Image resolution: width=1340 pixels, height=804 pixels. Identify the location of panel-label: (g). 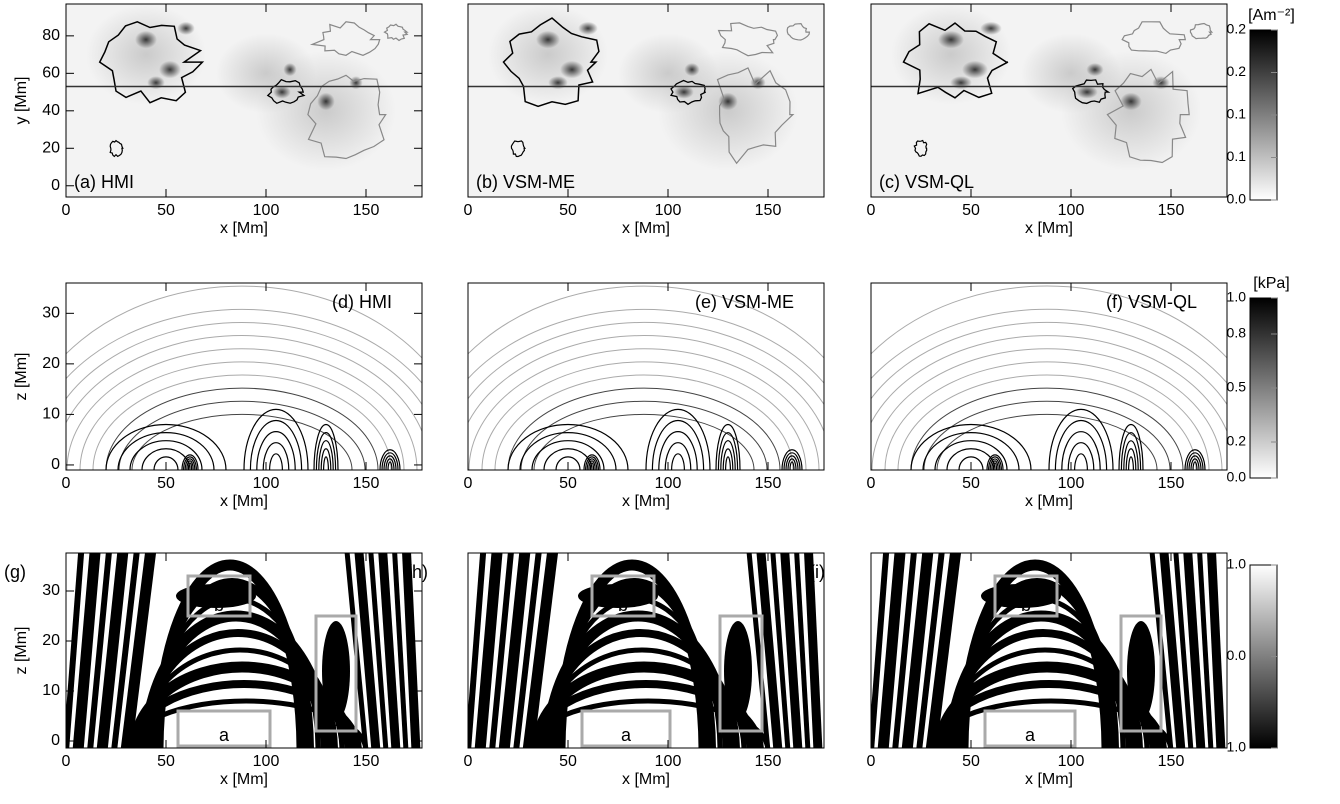
(15, 572).